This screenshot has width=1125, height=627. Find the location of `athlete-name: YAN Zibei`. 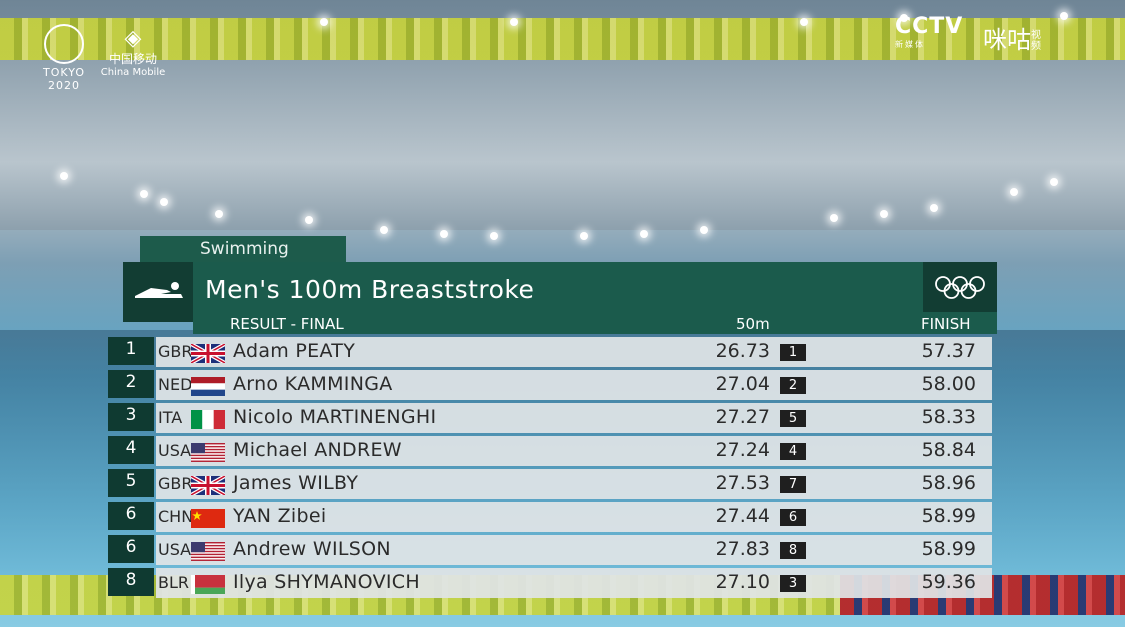

athlete-name: YAN Zibei is located at coordinates (280, 516).